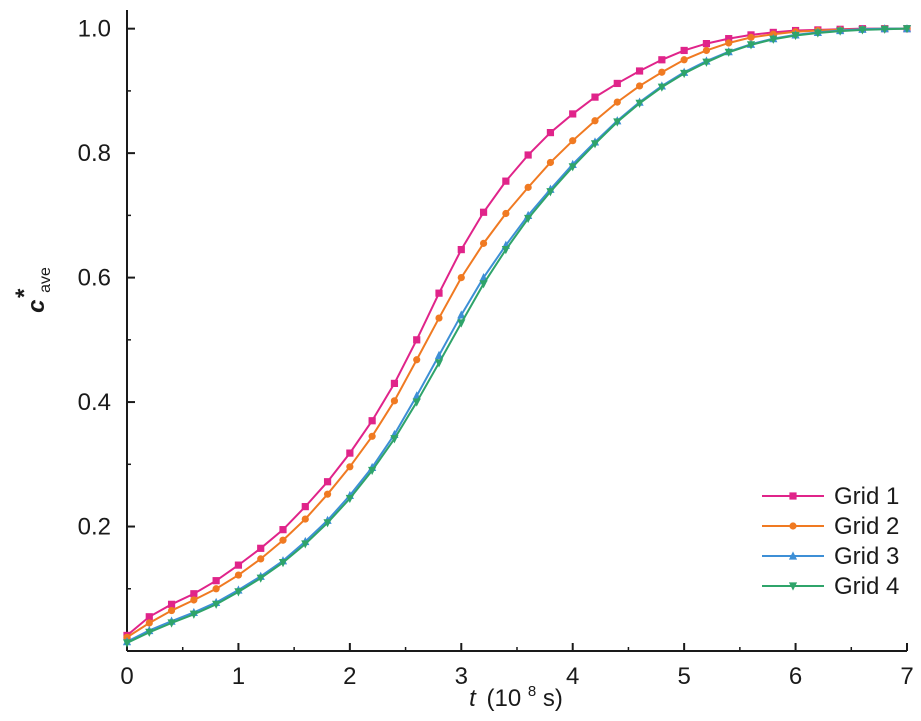 This screenshot has height=721, width=921. Describe the element at coordinates (473, 698) in the screenshot. I see `x-axis-symbol: t` at that location.